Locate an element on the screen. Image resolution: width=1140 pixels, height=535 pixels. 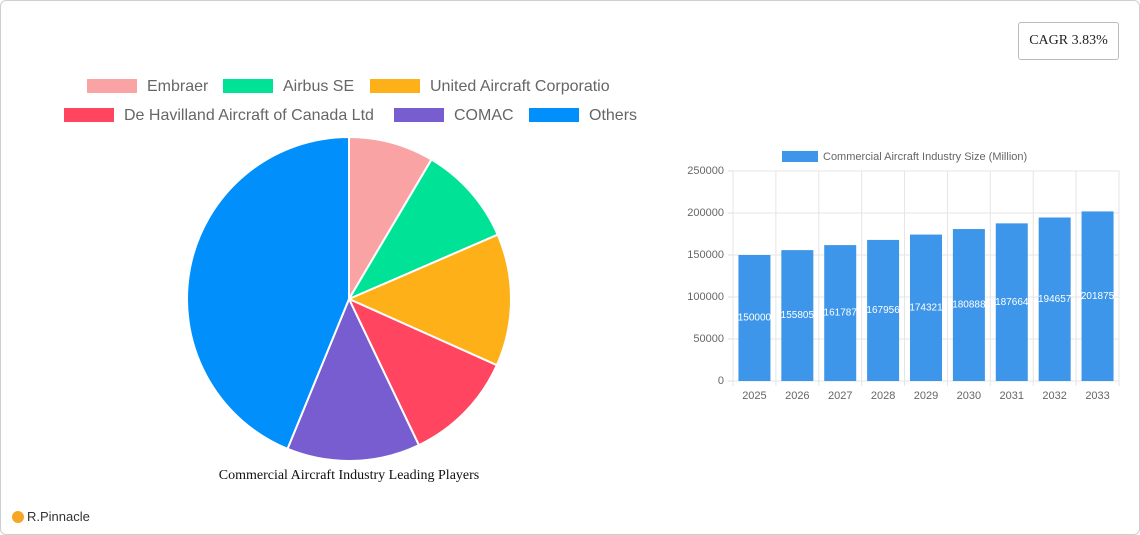
x-tick-label: 2029 is located at coordinates (926, 396).